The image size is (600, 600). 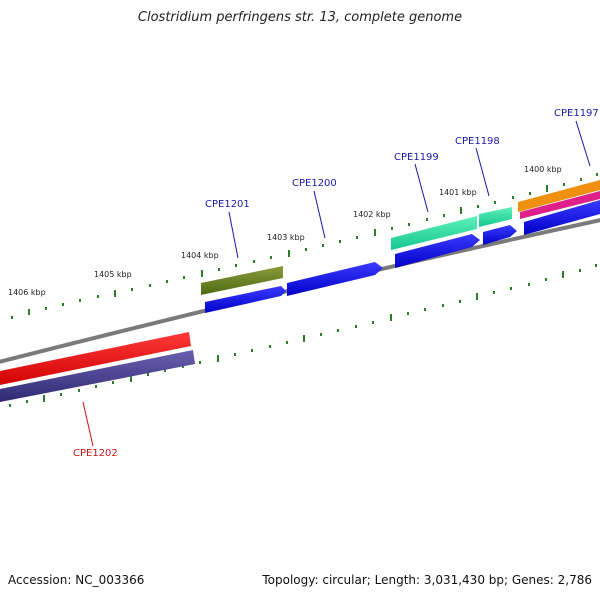 I want to click on gene-cpe1201-arrow, so click(x=245, y=299).